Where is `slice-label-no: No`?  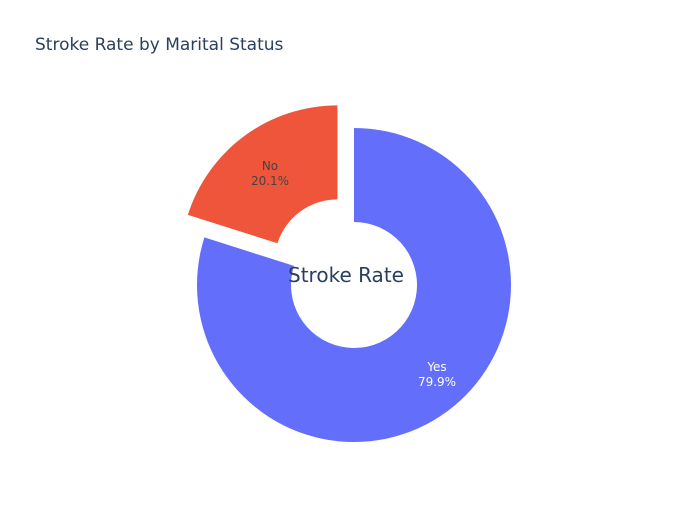
slice-label-no: No is located at coordinates (270, 166).